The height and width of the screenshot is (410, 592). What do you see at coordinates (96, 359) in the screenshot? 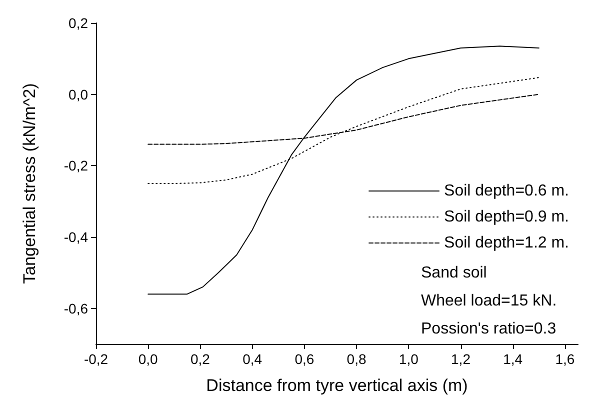
I see `x-tick-label: -0,2` at bounding box center [96, 359].